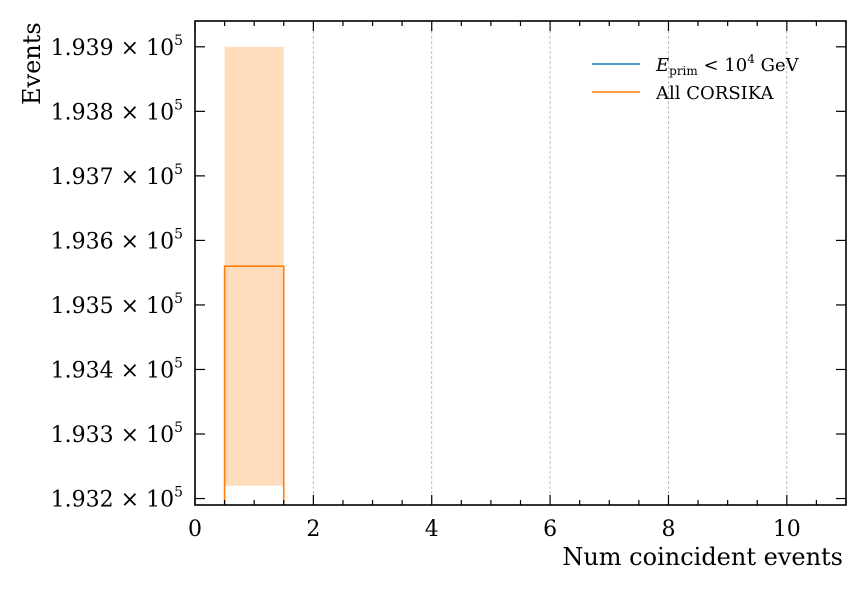  I want to click on x-tick-label: 6, so click(550, 529).